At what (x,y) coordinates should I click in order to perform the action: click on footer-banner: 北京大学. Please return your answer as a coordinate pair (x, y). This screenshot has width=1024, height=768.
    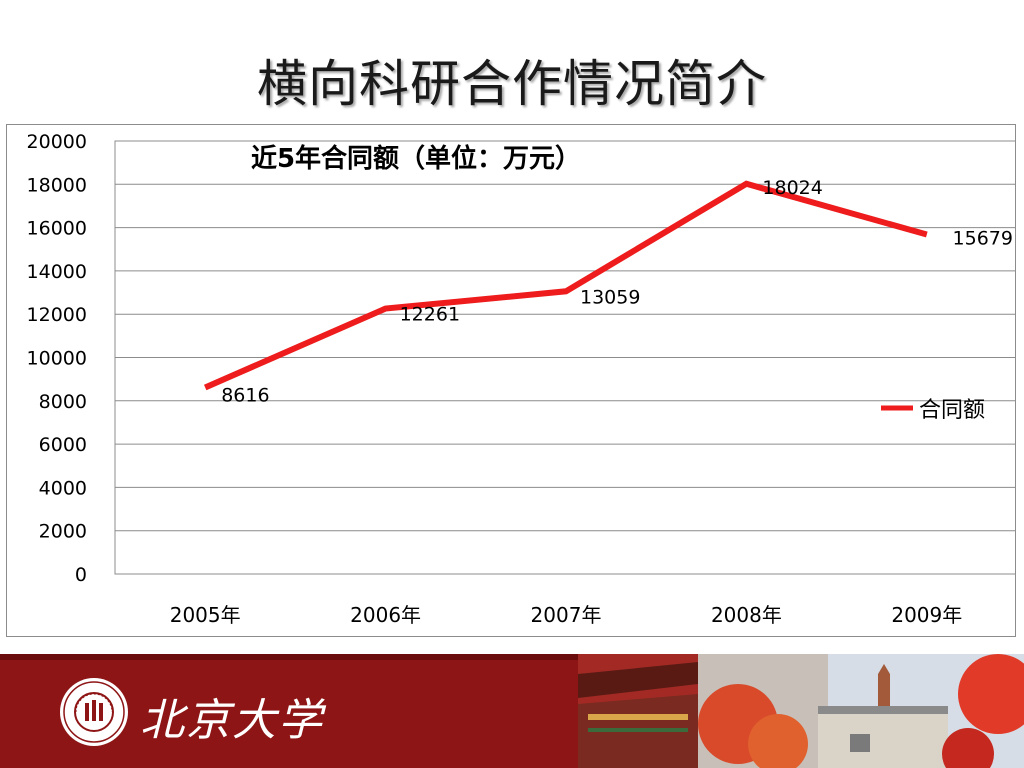
    Looking at the image, I should click on (512, 711).